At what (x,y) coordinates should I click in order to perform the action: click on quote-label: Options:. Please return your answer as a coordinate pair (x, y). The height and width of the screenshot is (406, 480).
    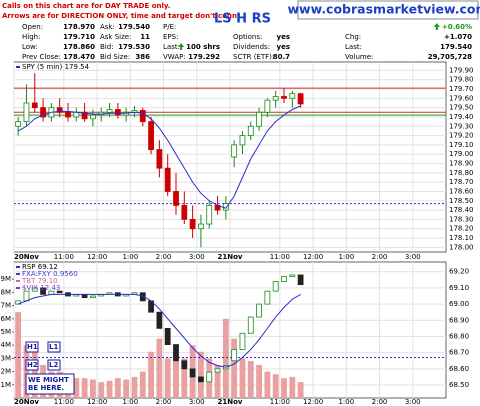
    Looking at the image, I should click on (247, 37).